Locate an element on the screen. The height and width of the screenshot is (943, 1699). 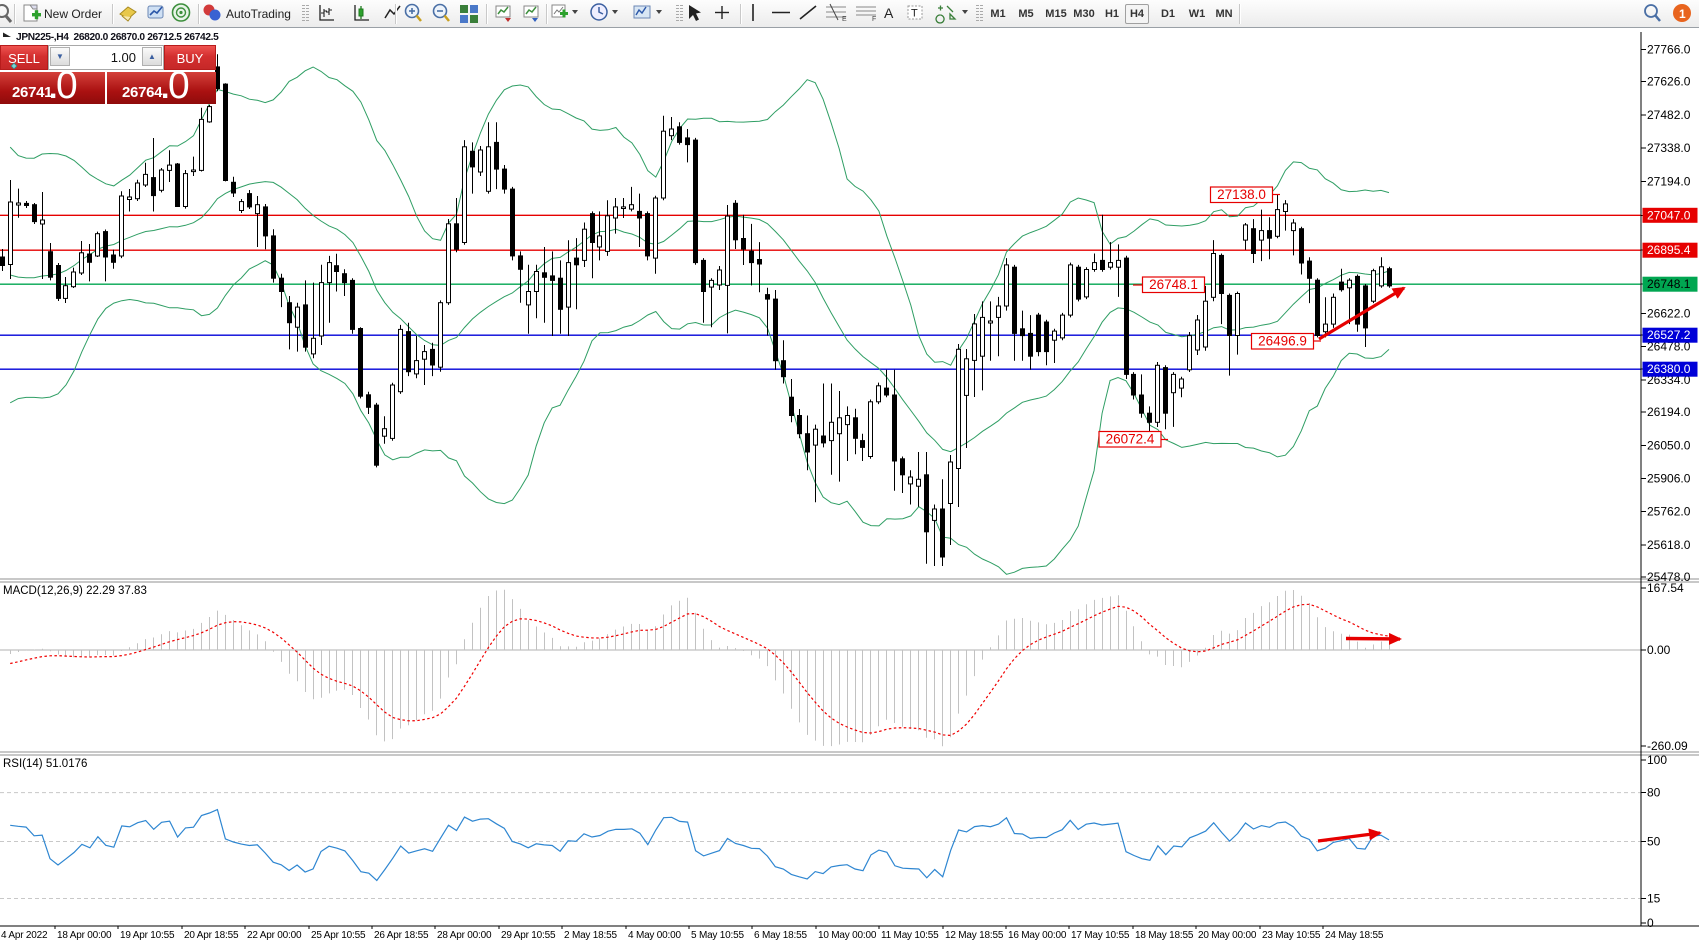
svg-text: 25 Apr 10:55 is located at coordinates (338, 935).